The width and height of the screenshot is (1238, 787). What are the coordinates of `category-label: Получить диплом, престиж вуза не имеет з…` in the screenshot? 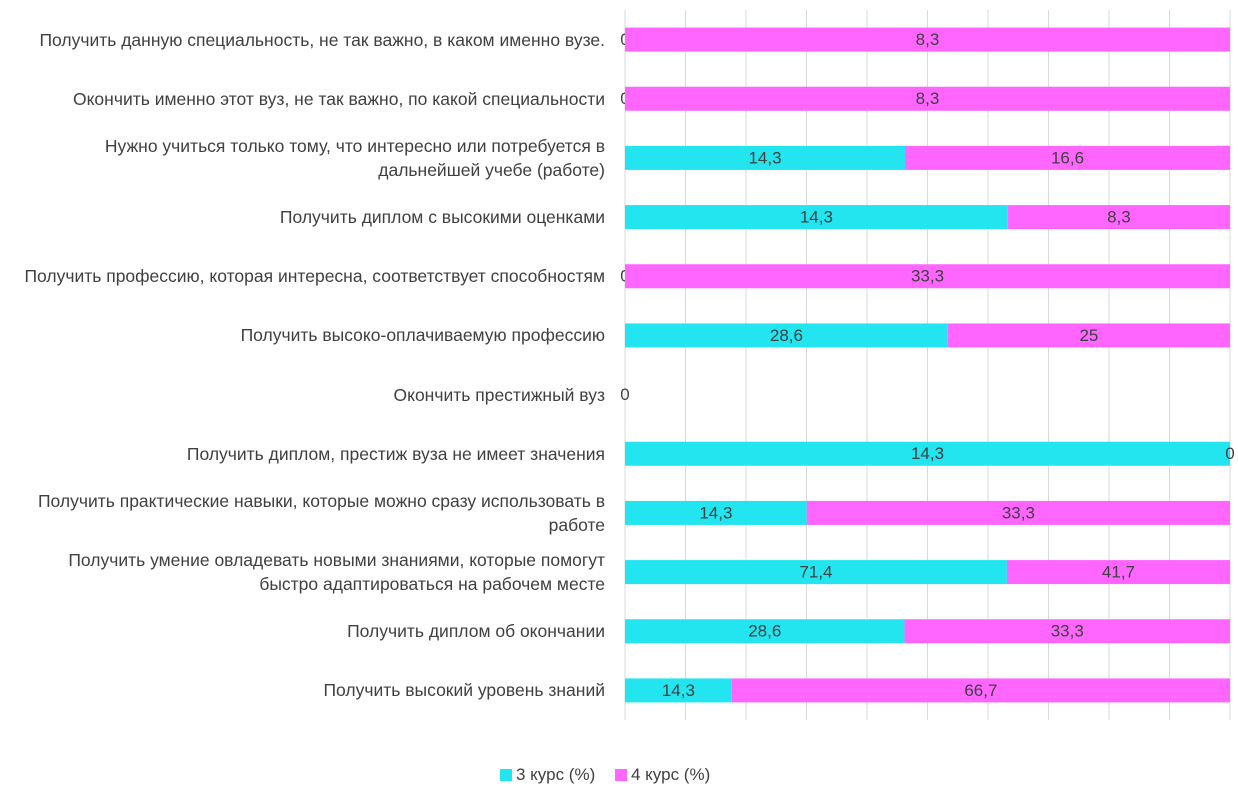 It's located at (395, 453).